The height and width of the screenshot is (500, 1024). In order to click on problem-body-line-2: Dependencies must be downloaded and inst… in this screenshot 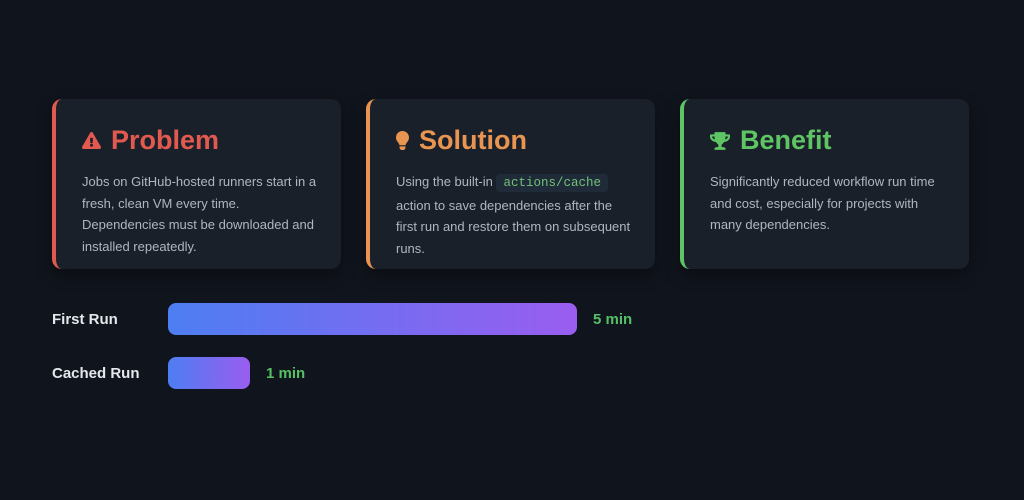, I will do `click(198, 235)`.